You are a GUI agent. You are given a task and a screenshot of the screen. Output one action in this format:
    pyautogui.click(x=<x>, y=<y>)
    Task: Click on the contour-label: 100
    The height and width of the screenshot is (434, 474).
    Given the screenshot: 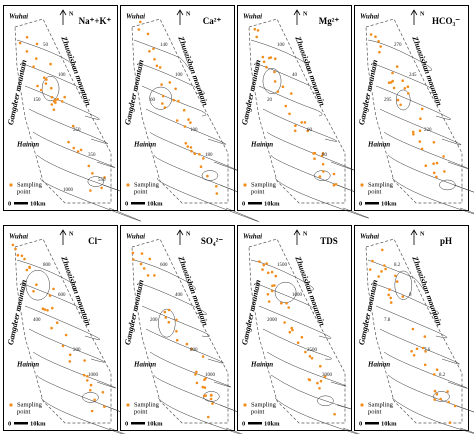 What is the action you would take?
    pyautogui.click(x=194, y=130)
    